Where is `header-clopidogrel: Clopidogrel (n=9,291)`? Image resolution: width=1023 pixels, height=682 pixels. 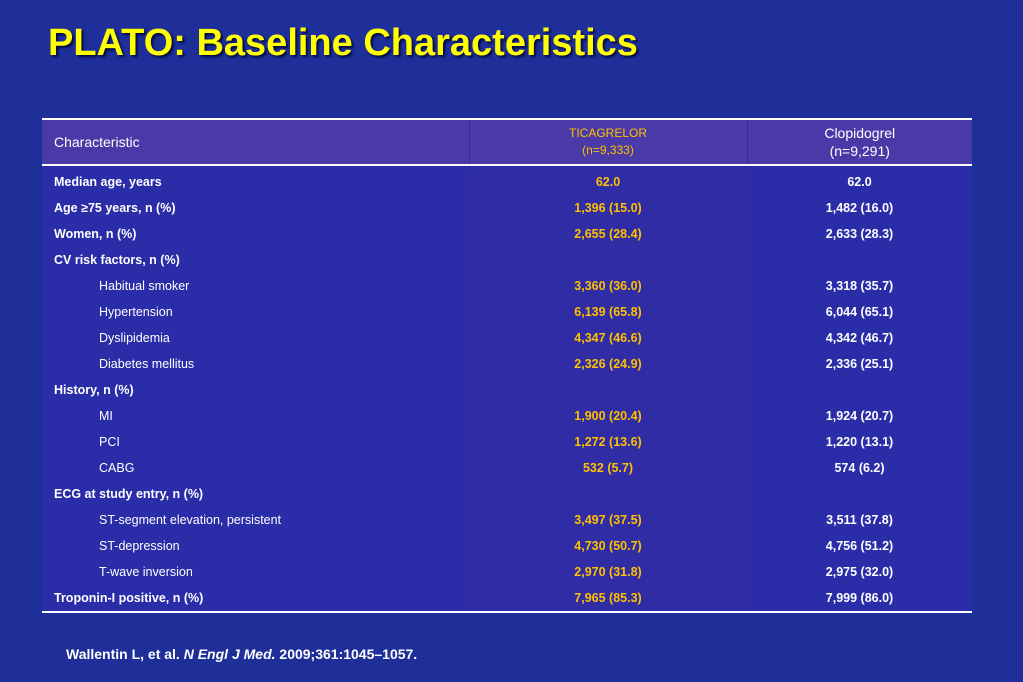 header-clopidogrel: Clopidogrel (n=9,291) is located at coordinates (859, 142).